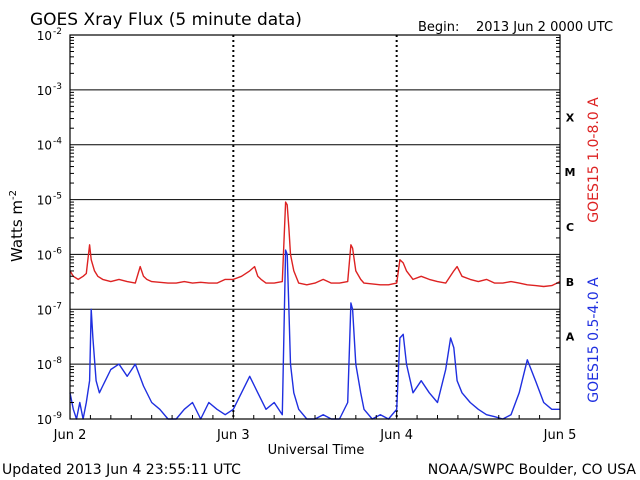  I want to click on legend-short-label: GOES15 0.5-4.0 A, so click(594, 340).